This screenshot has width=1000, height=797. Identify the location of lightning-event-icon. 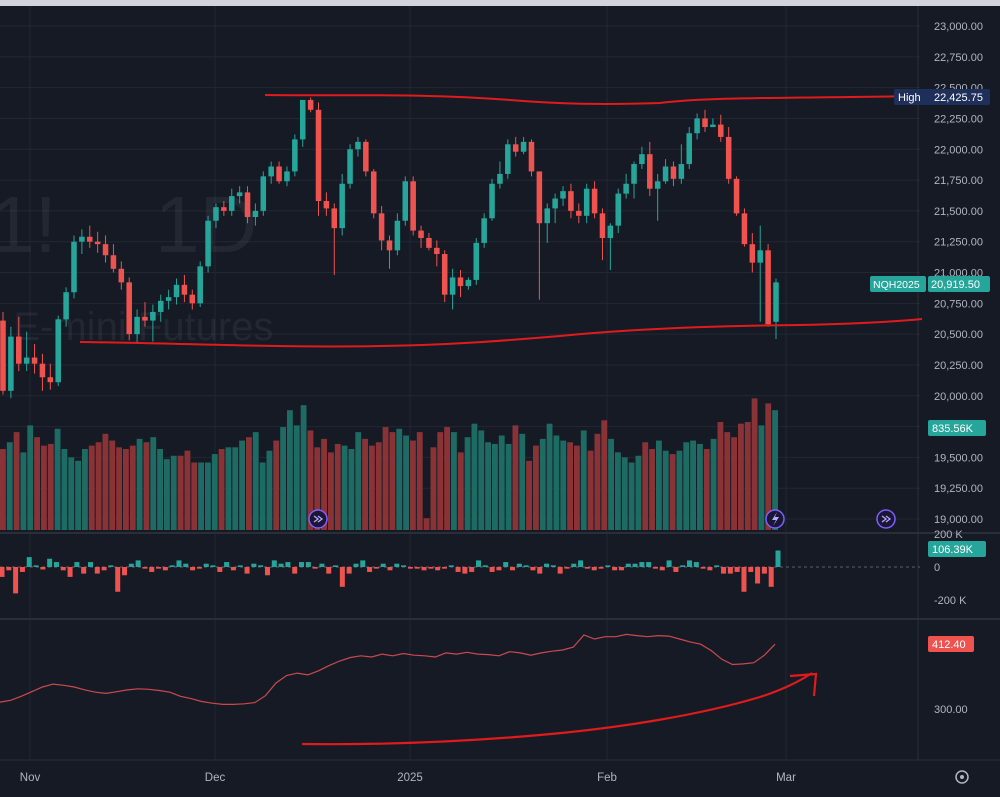
(775, 519).